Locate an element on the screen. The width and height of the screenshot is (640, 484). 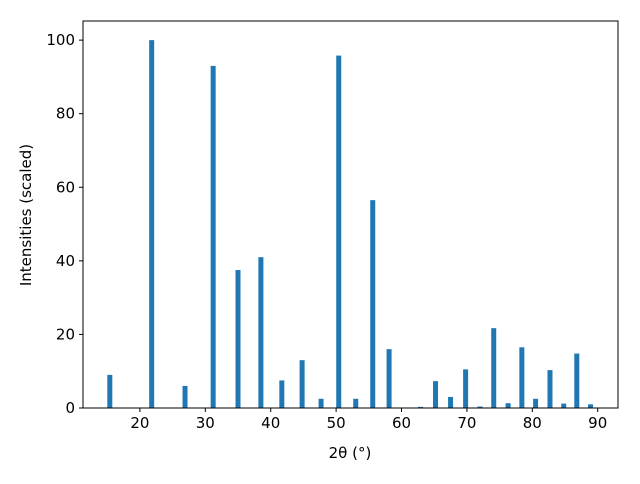
x-axis-label: 2θ (°) is located at coordinates (350, 453).